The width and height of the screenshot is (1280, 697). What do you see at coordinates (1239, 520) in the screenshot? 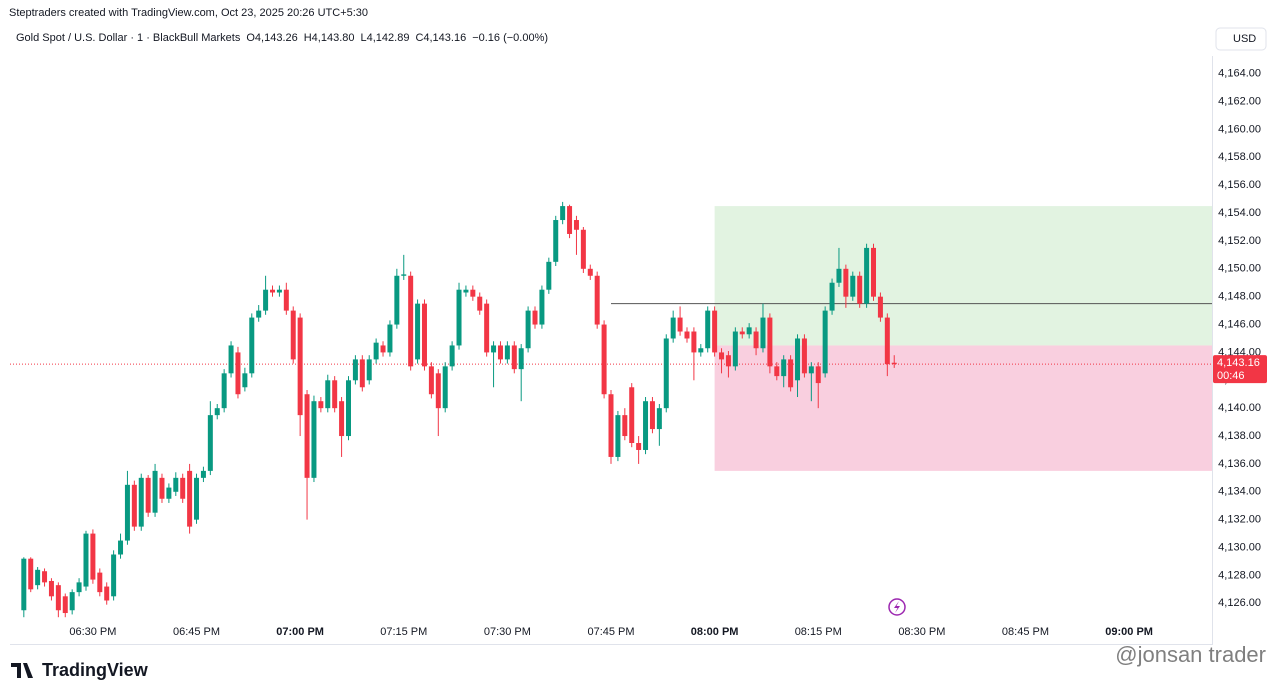
I see `y-tick-label: 4,132.00` at bounding box center [1239, 520].